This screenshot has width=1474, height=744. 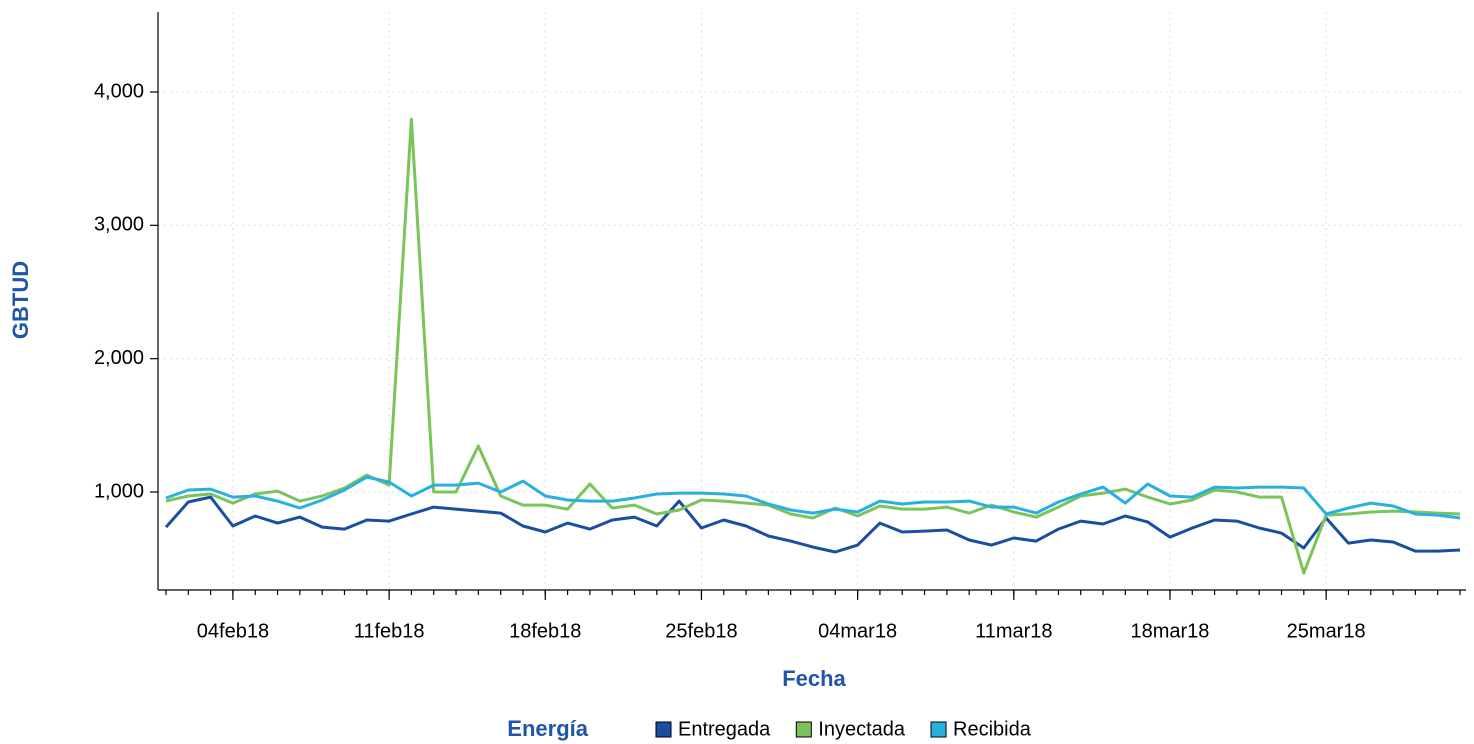 What do you see at coordinates (389, 631) in the screenshot?
I see `x-tick-label: 11feb18` at bounding box center [389, 631].